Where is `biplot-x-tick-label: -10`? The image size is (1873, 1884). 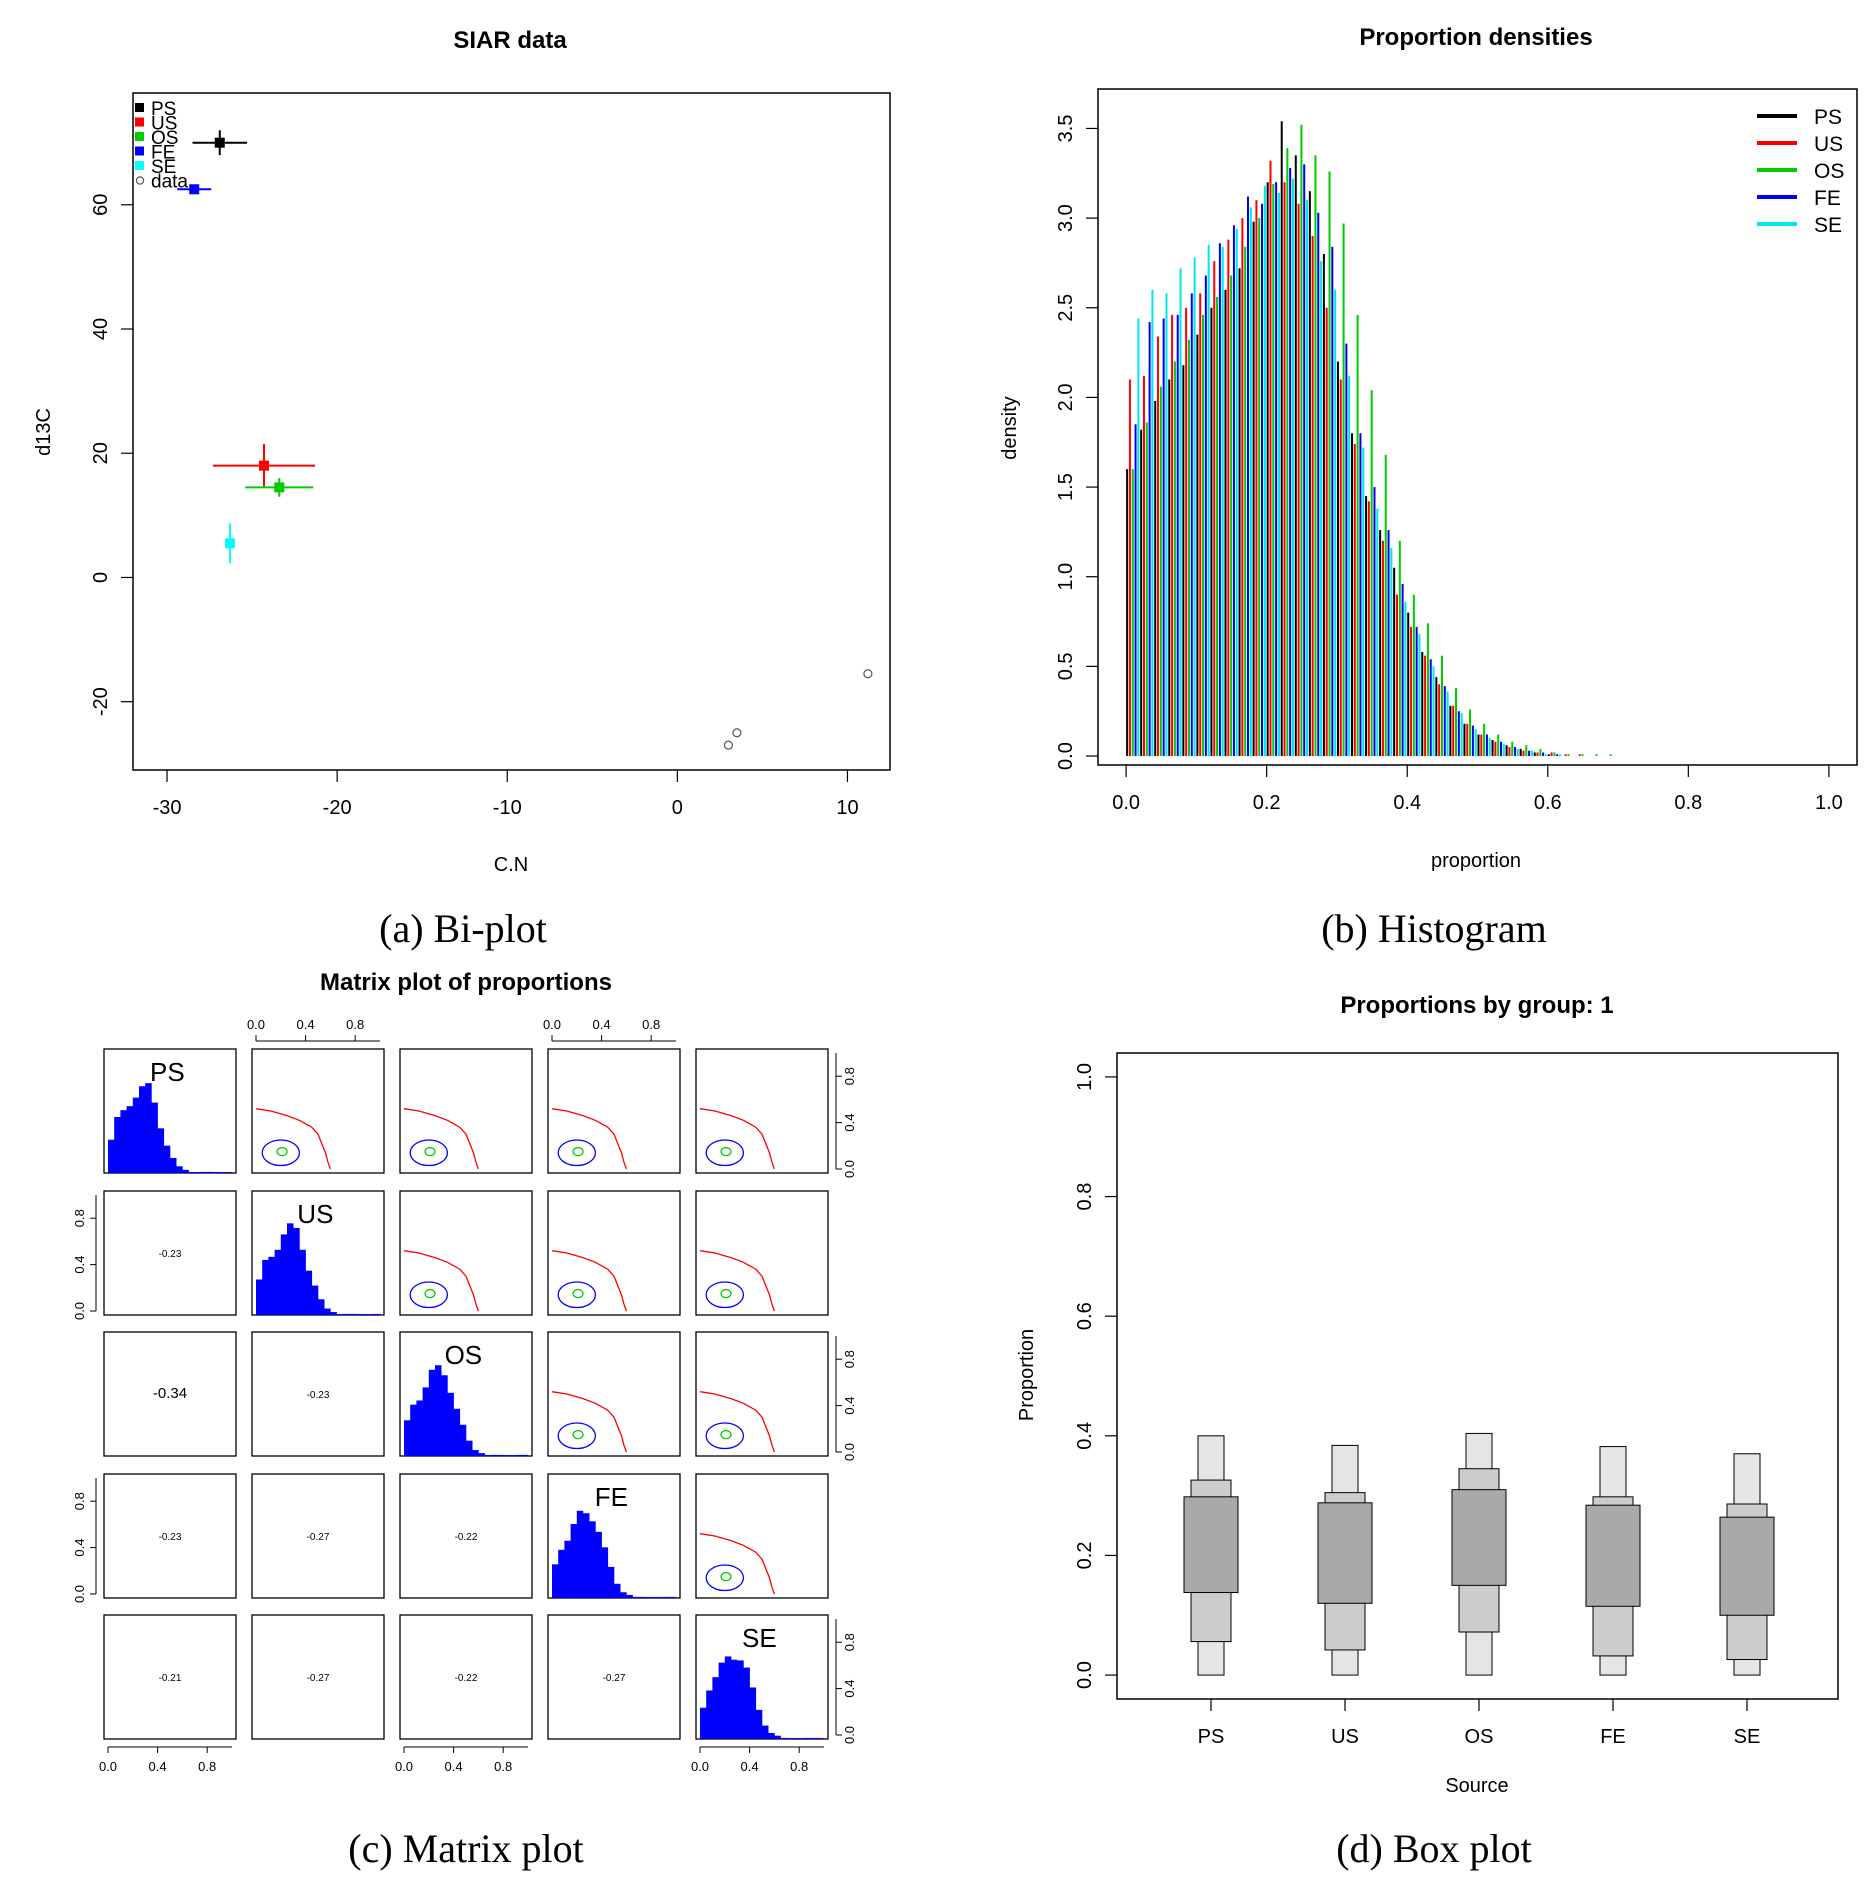 biplot-x-tick-label: -10 is located at coordinates (507, 808).